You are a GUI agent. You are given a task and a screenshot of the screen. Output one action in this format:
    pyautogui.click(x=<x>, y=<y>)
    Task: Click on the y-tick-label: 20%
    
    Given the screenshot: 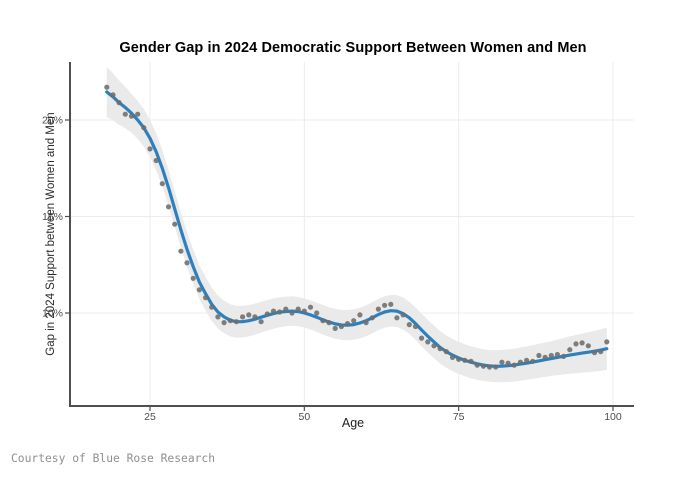 What is the action you would take?
    pyautogui.click(x=52, y=121)
    